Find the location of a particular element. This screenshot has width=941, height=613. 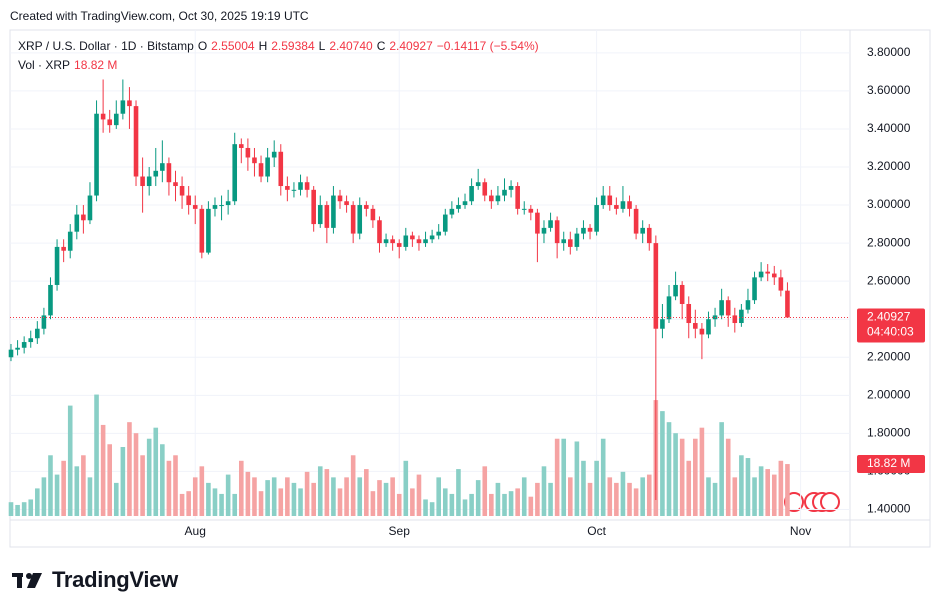

last-price-badge is located at coordinates (891, 325).